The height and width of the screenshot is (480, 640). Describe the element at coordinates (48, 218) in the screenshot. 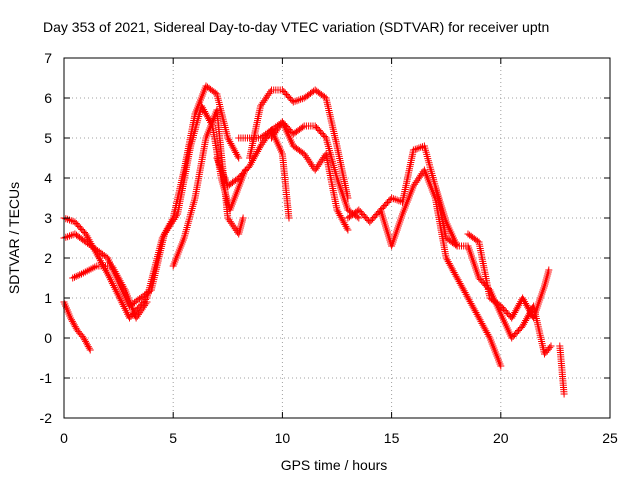

I see `y-tick-label: 3` at that location.